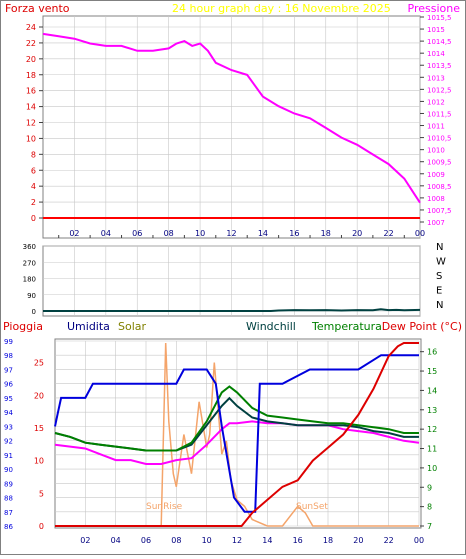 The height and width of the screenshot is (559, 466). I want to click on pressure-tick-label: 1014, so click(436, 54).